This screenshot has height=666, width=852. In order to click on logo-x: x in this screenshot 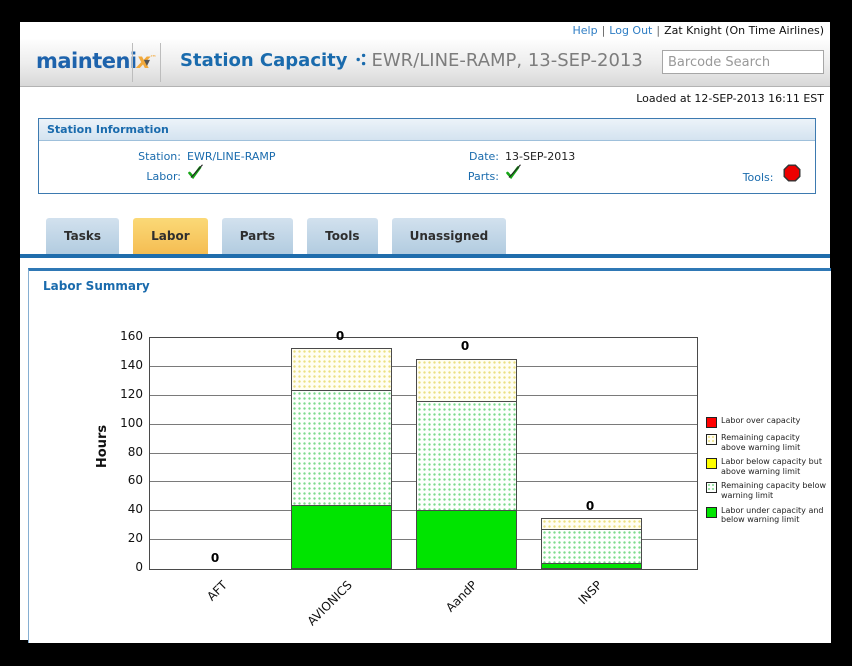, I will do `click(143, 61)`.